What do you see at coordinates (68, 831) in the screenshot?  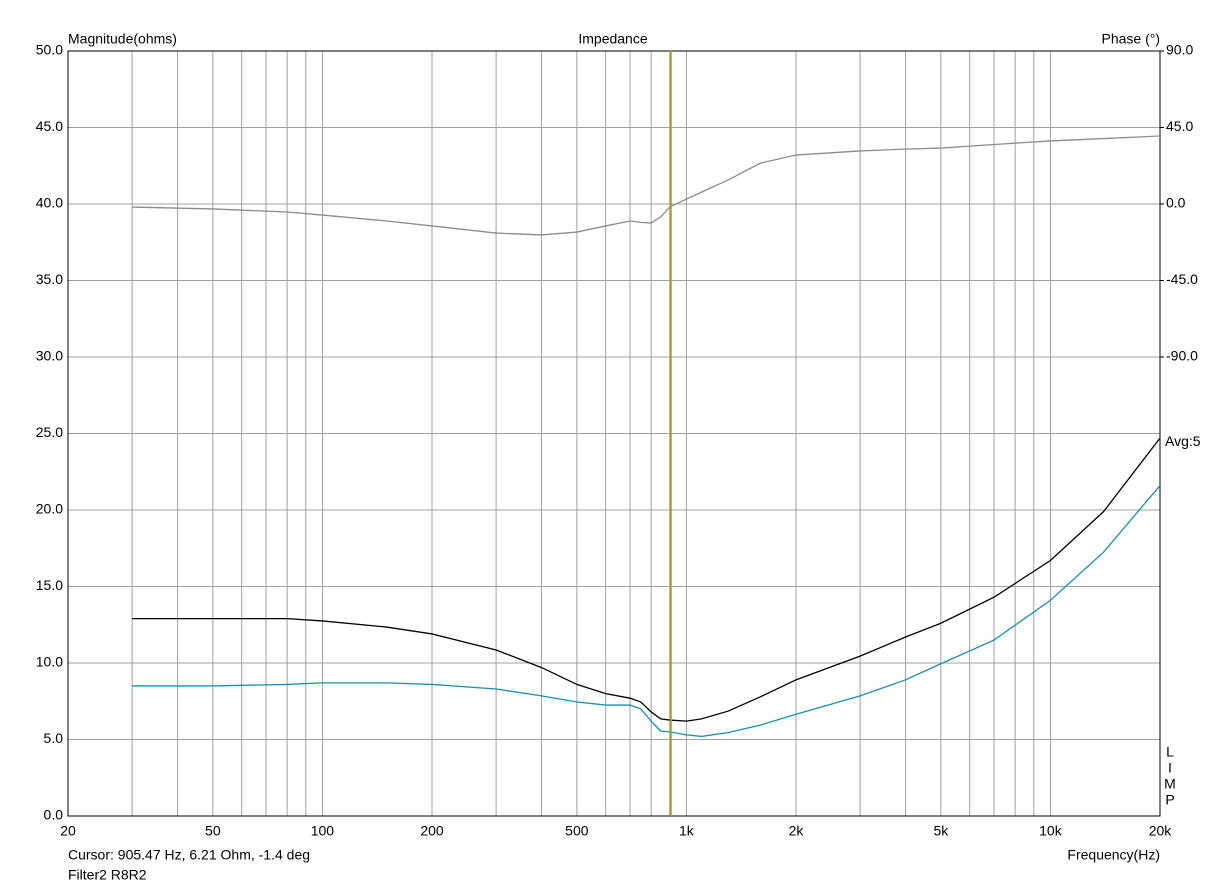 I see `x-tick-label: 20` at bounding box center [68, 831].